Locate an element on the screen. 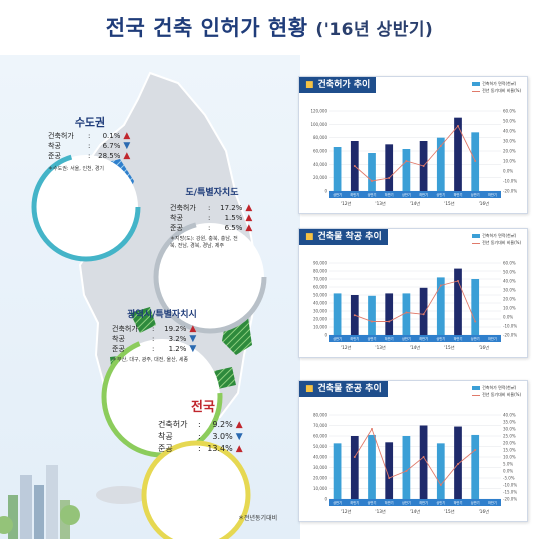 Image resolution: width=539 pixels, height=539 pixels. y2-tick-label: 50.0% is located at coordinates (509, 272).